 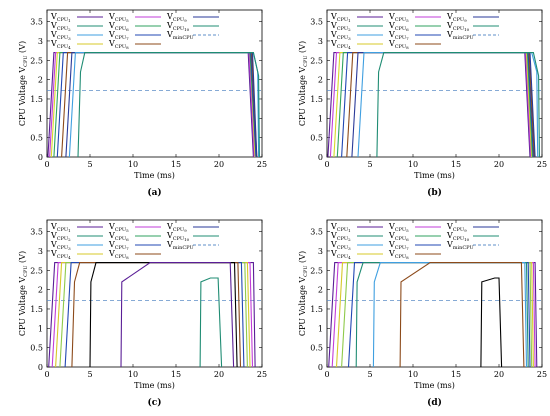 What do you see at coordinates (219, 374) in the screenshot?
I see `x-tick-label: 20` at bounding box center [219, 374].